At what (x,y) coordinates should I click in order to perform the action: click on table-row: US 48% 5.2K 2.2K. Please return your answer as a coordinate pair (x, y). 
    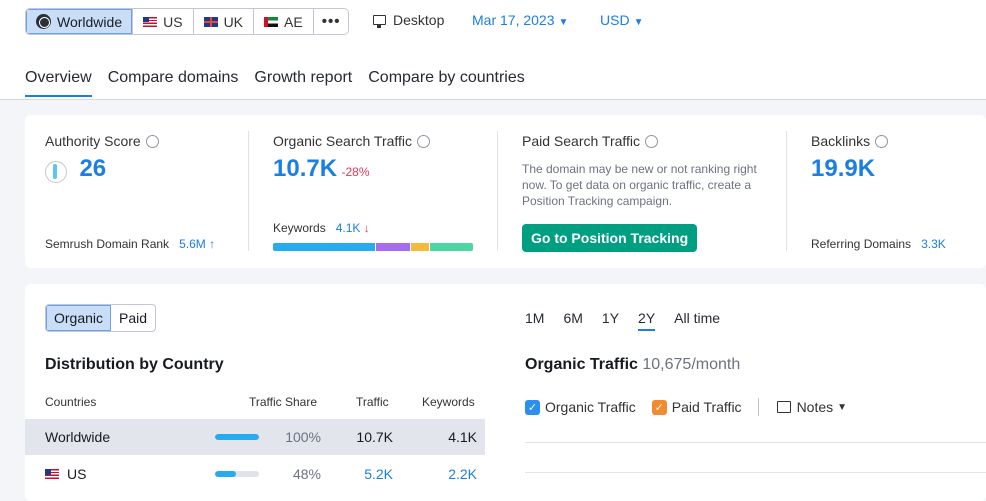
    Looking at the image, I should click on (255, 474).